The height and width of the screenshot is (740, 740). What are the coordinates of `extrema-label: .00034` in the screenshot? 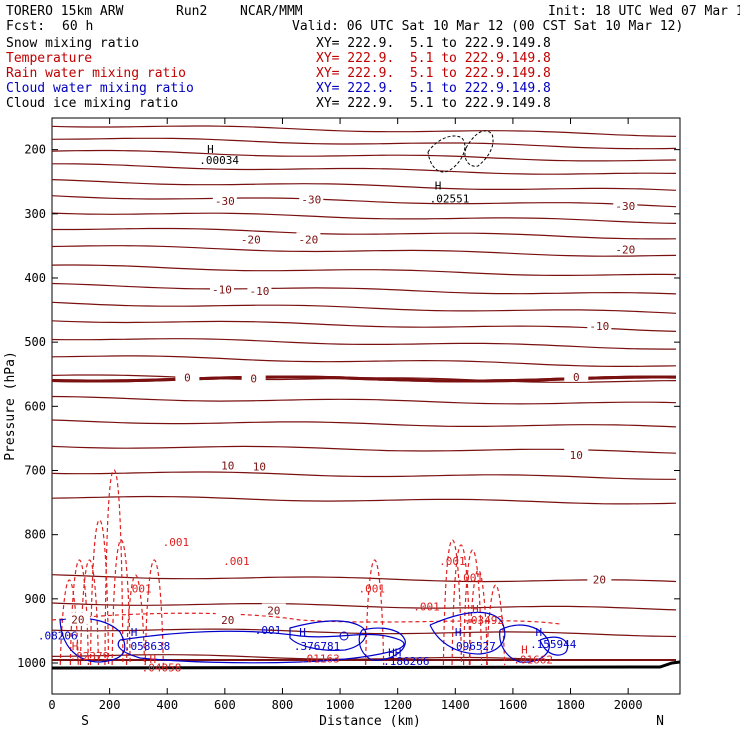 It's located at (219, 160).